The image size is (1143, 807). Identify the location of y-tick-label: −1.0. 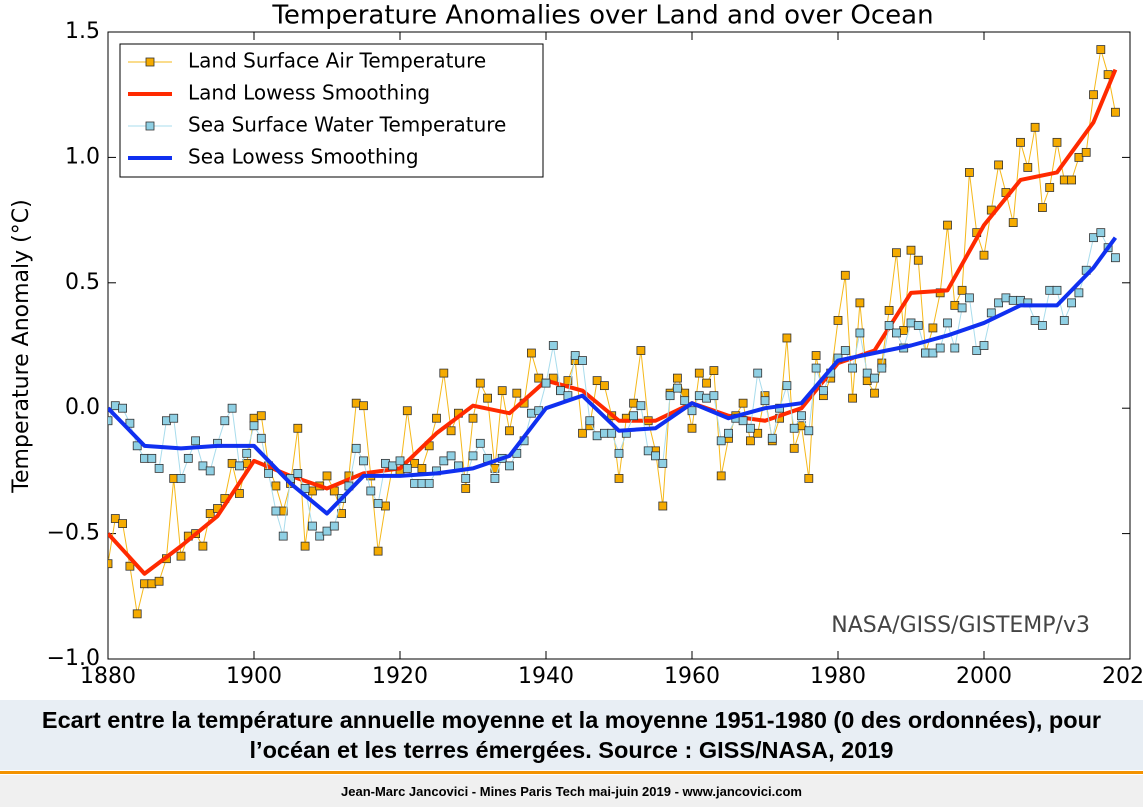
(73, 658).